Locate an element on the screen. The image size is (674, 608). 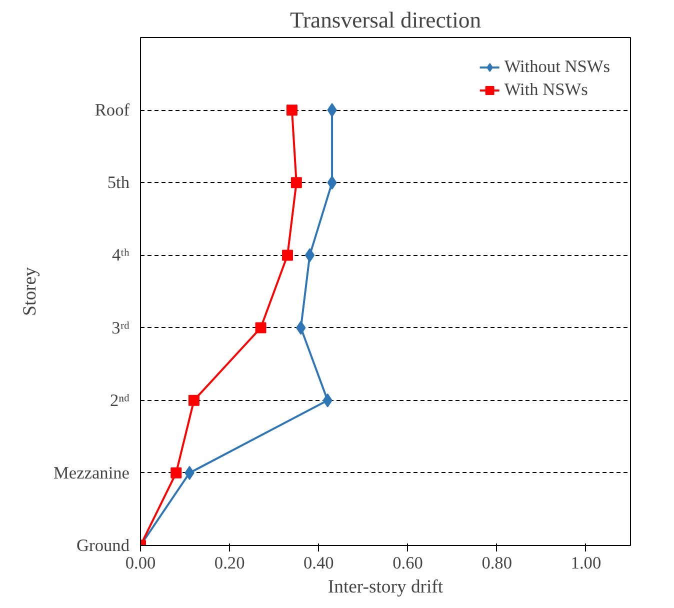
y-tick-label: 5th is located at coordinates (118, 182).